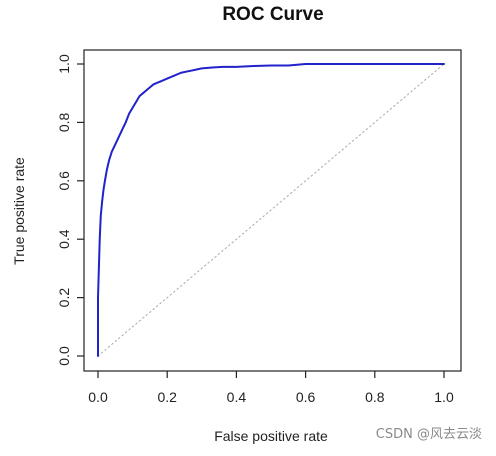  I want to click on x-tick-label: 0.6, so click(306, 397).